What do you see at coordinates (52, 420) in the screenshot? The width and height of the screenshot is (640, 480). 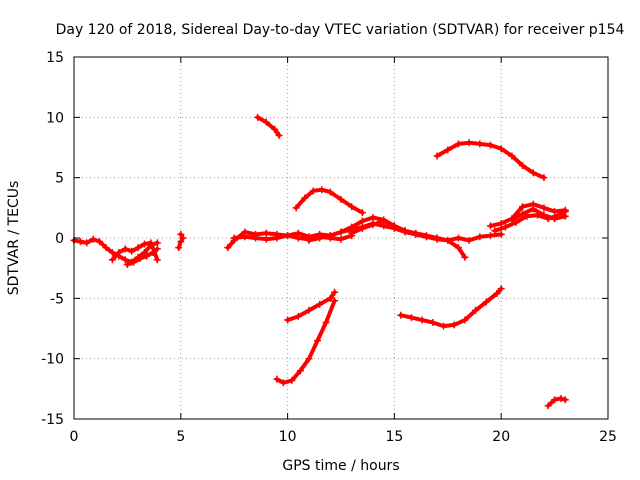 I see `y-tick-label: -15` at bounding box center [52, 420].